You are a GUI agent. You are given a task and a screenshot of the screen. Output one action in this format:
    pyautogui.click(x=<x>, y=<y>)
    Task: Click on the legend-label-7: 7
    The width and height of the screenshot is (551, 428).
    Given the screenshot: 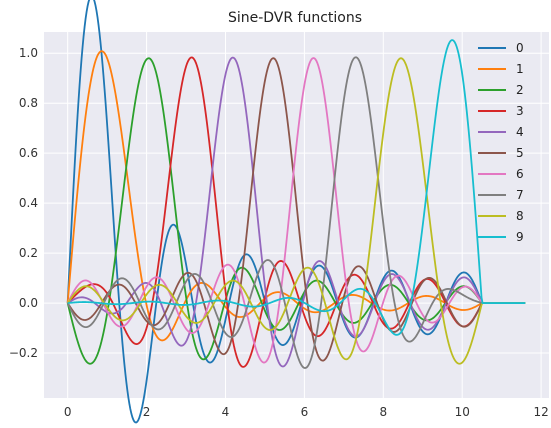 What is the action you would take?
    pyautogui.click(x=520, y=195)
    